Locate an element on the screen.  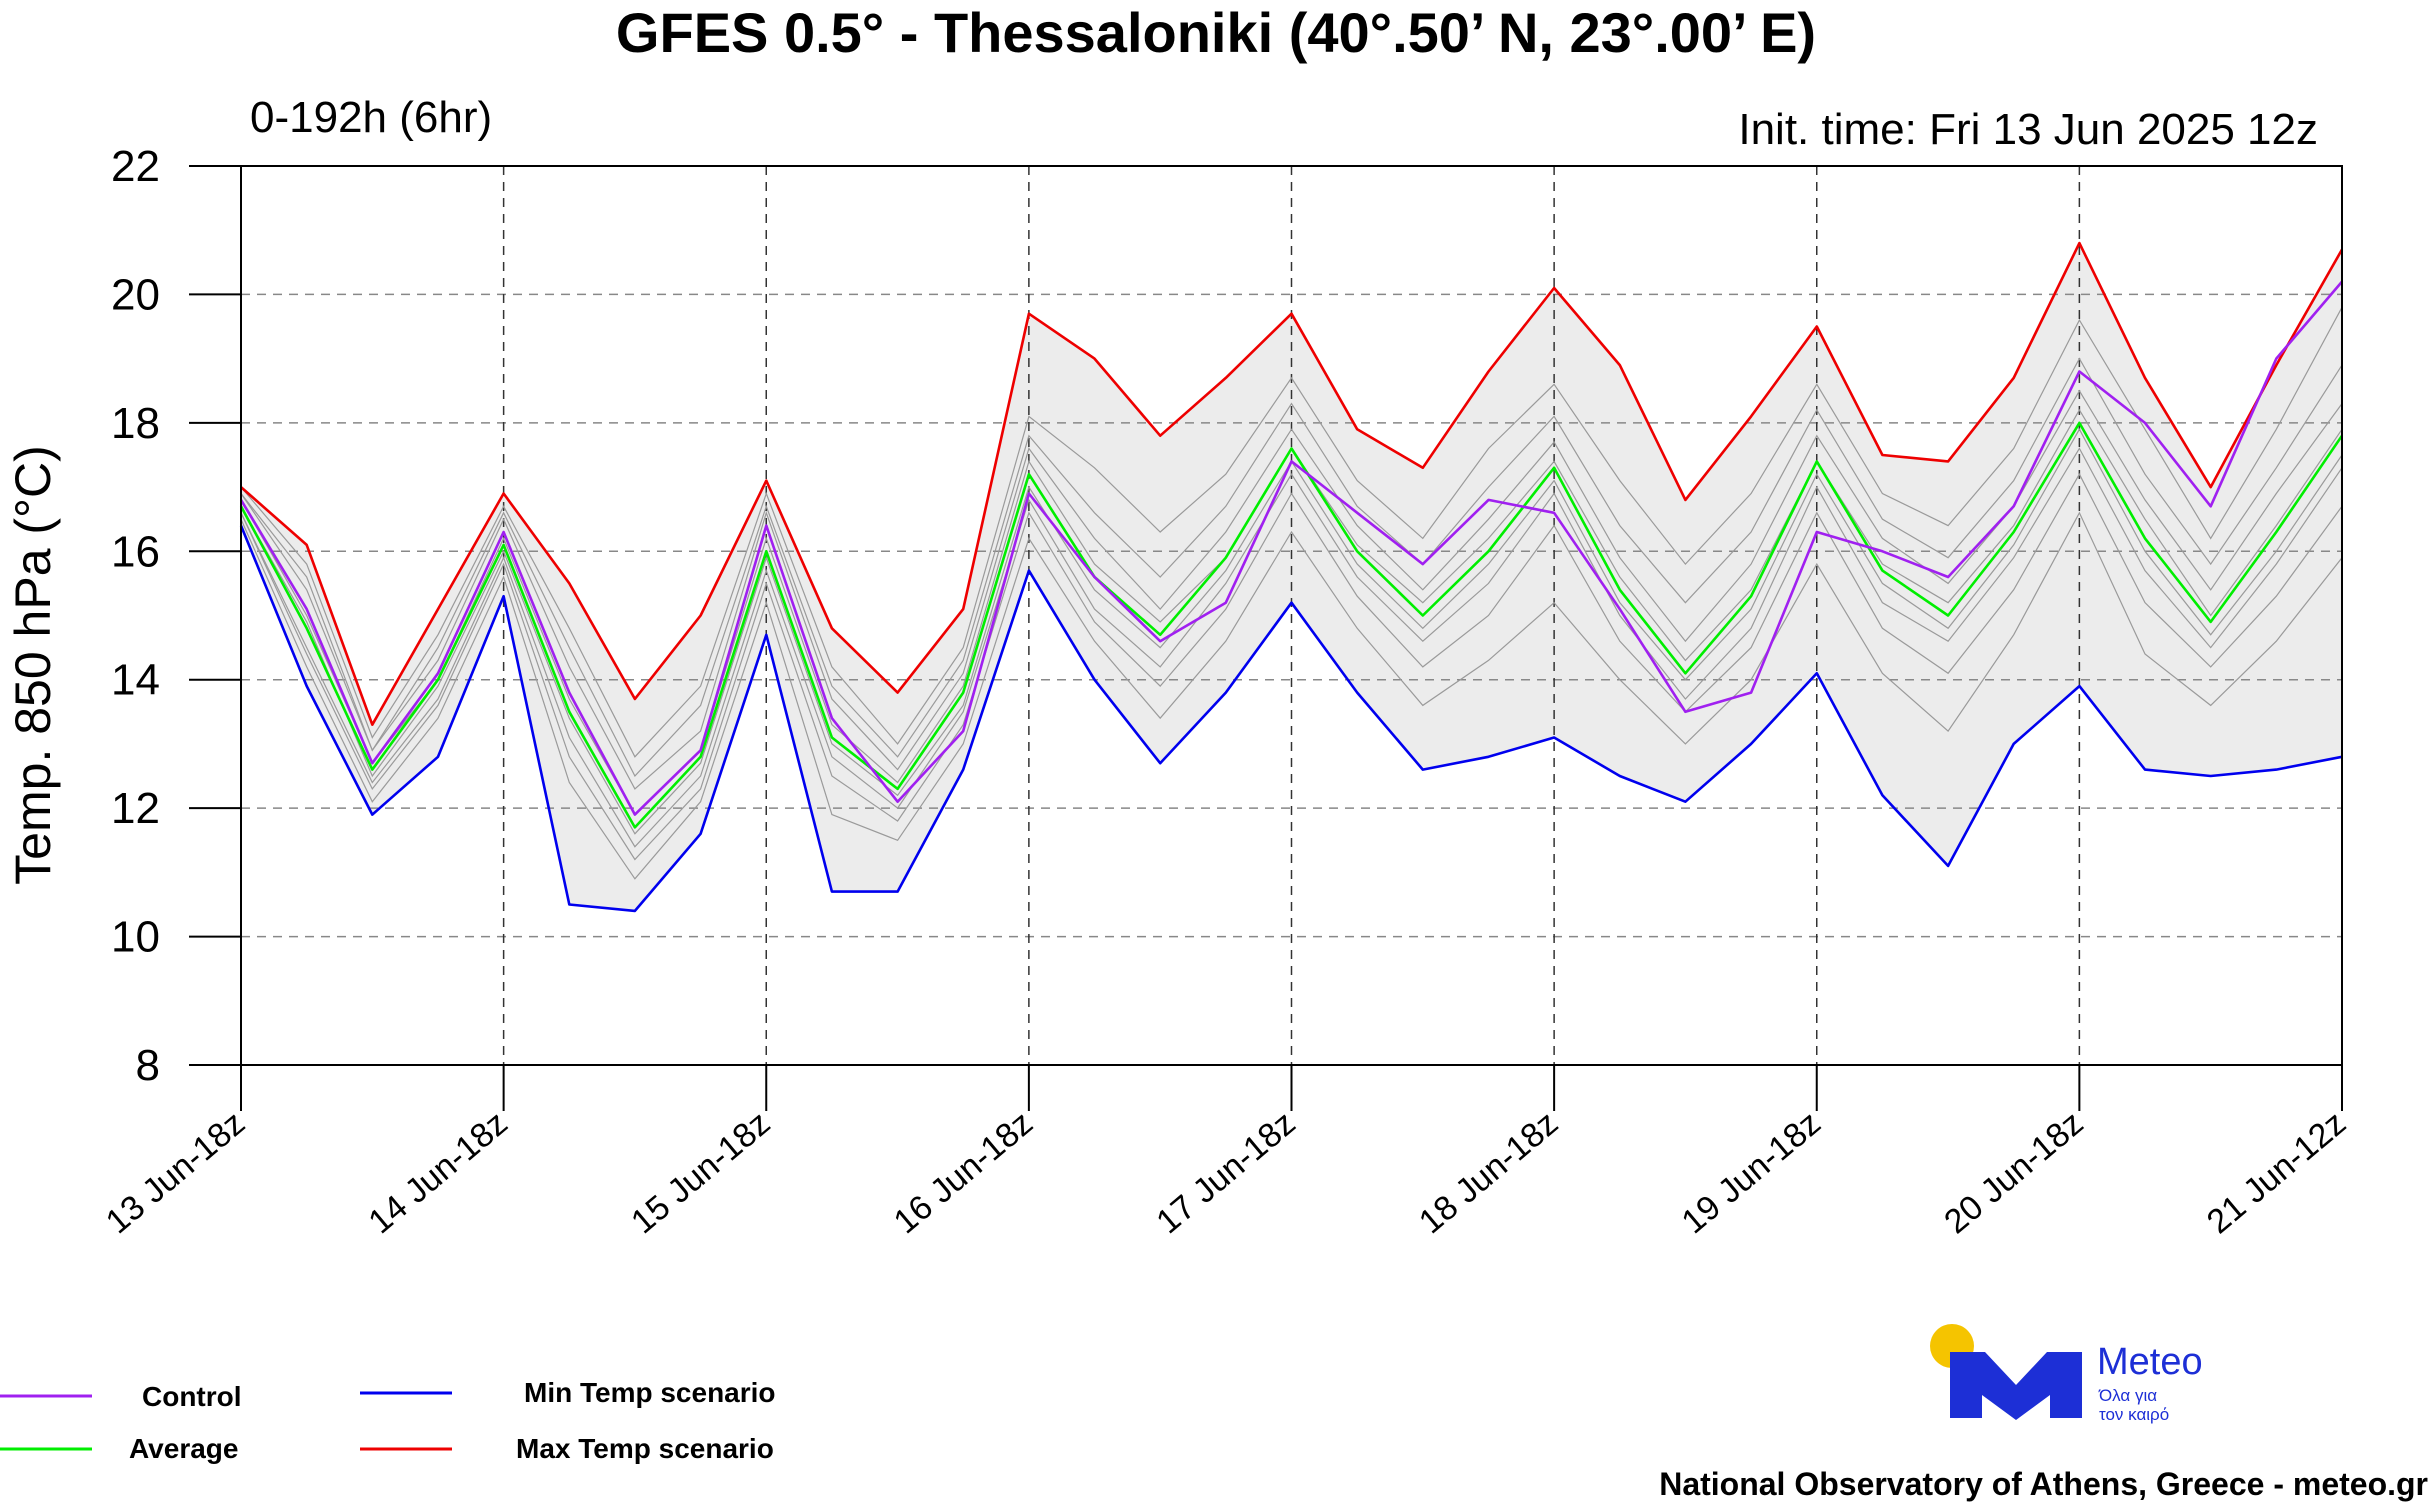
logo-m-icon is located at coordinates (2016, 1386).